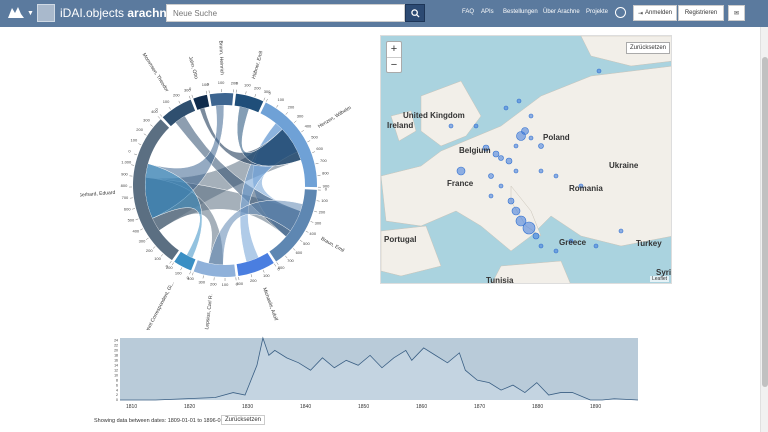 The height and width of the screenshot is (432, 768). What do you see at coordinates (116, 375) in the screenshot?
I see `y-tick-label: 10` at bounding box center [116, 375].